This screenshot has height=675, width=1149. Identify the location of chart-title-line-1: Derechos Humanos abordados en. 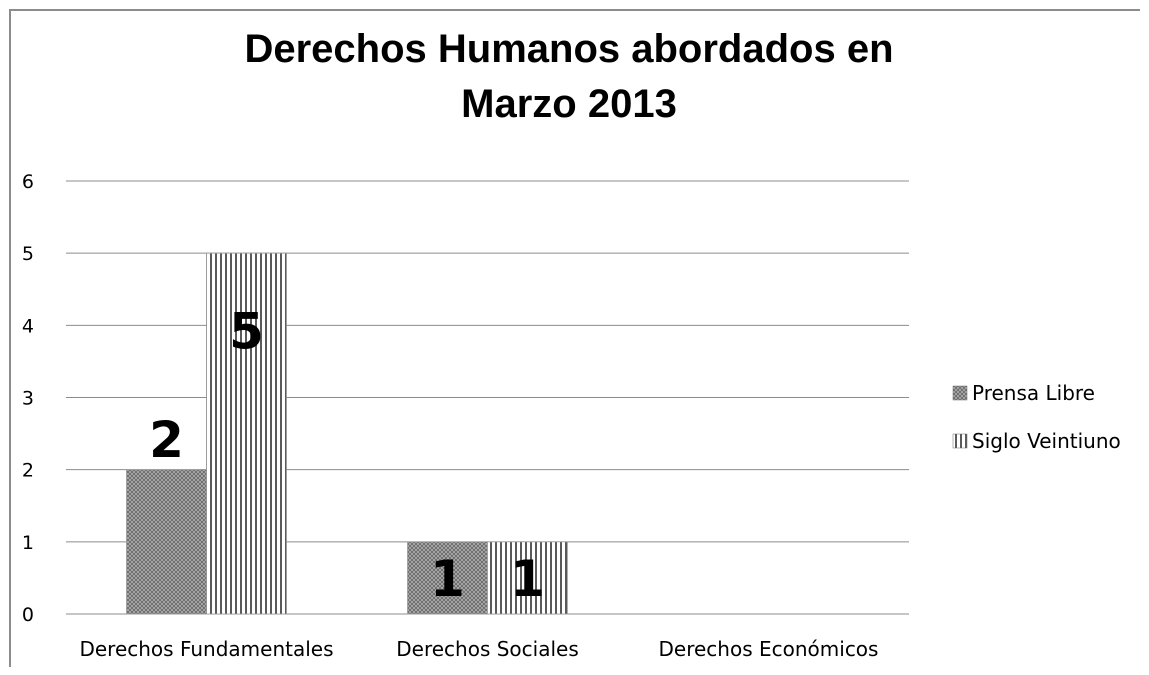
(568, 49).